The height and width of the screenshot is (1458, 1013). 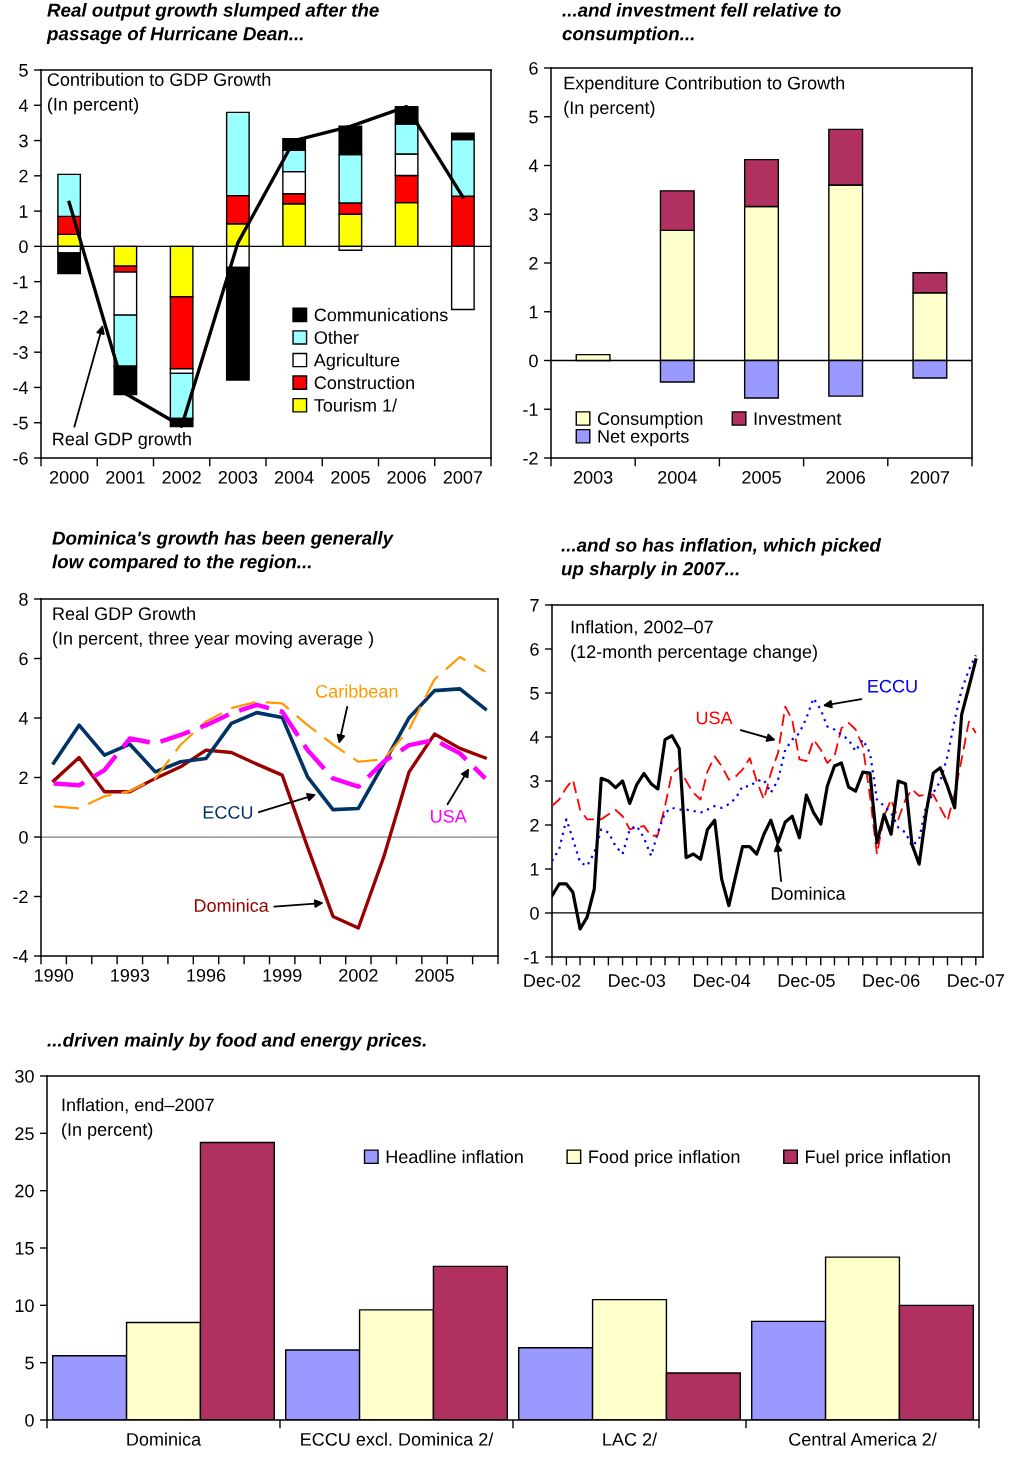 I want to click on legend-label: Other, so click(x=336, y=337).